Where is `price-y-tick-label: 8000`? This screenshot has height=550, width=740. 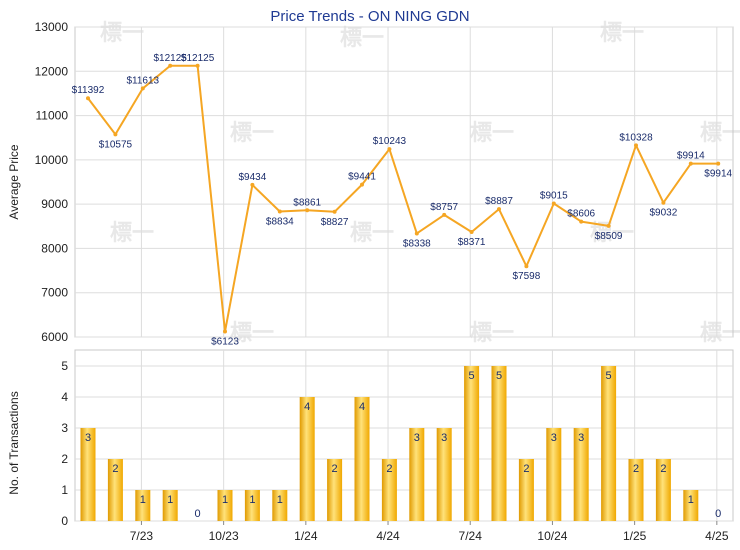 price-y-tick-label: 8000 is located at coordinates (54, 248).